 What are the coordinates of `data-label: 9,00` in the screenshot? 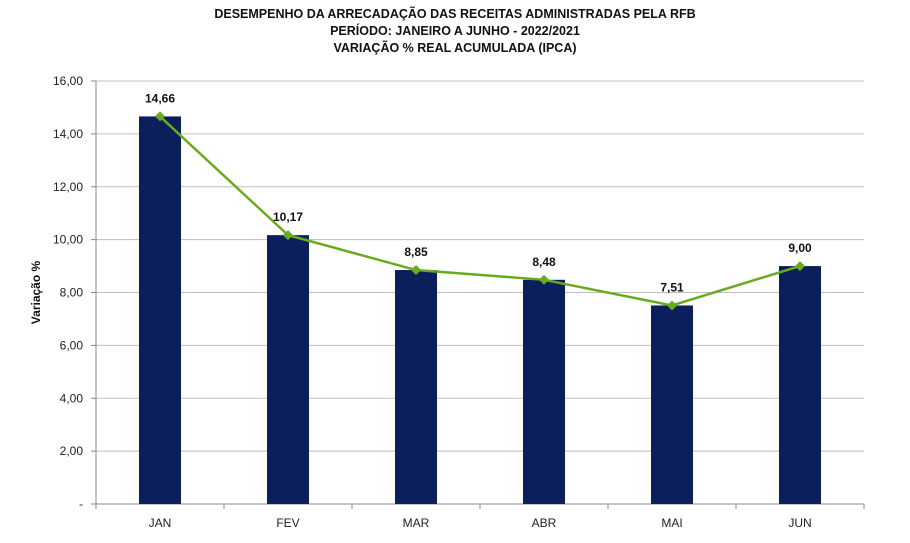 It's located at (800, 248).